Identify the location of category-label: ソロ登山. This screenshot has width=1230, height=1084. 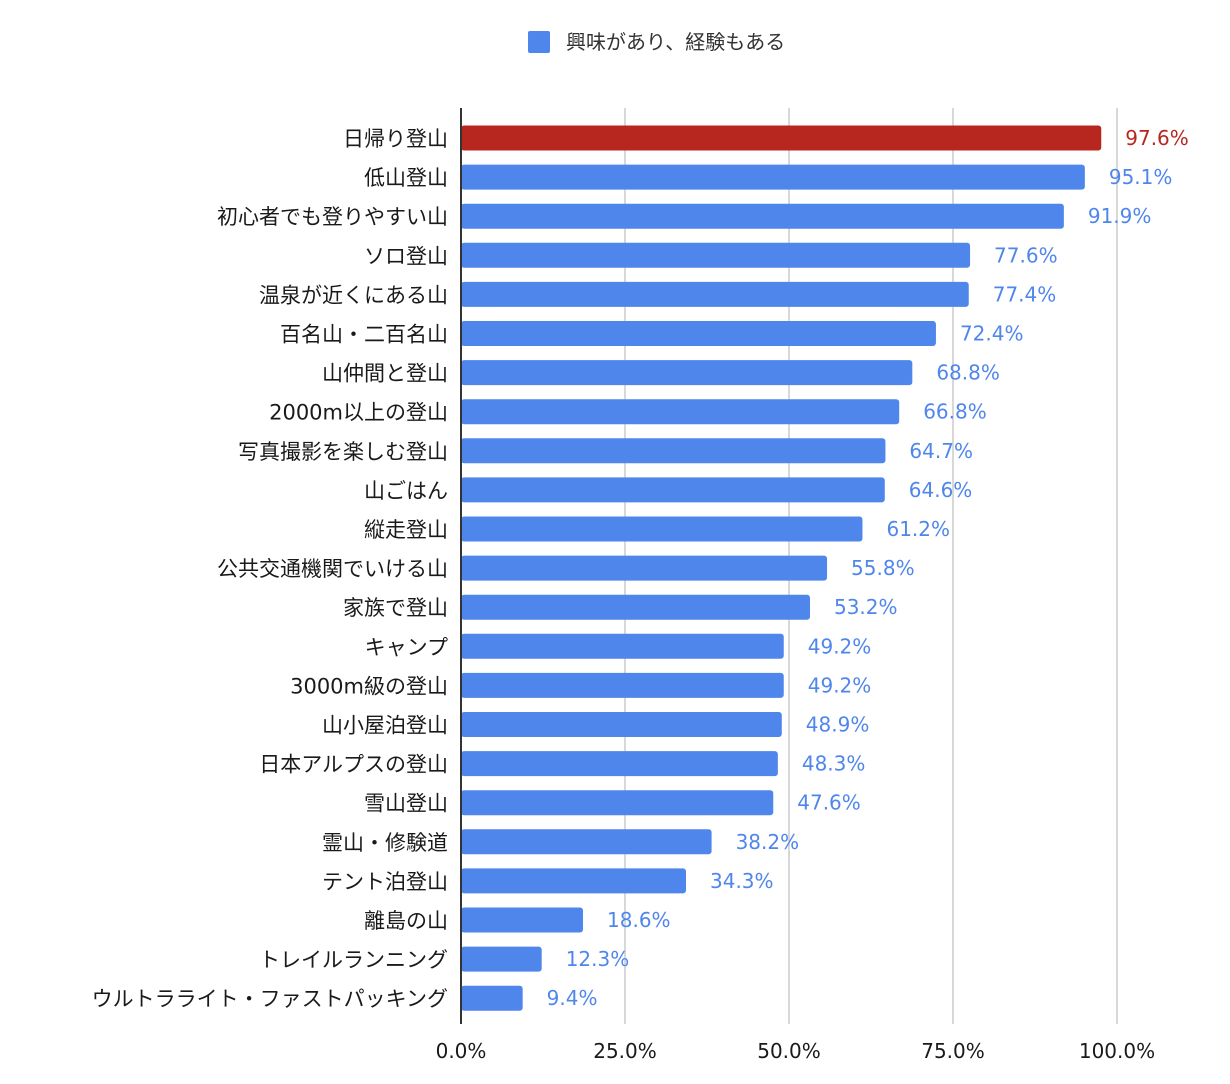
(406, 256).